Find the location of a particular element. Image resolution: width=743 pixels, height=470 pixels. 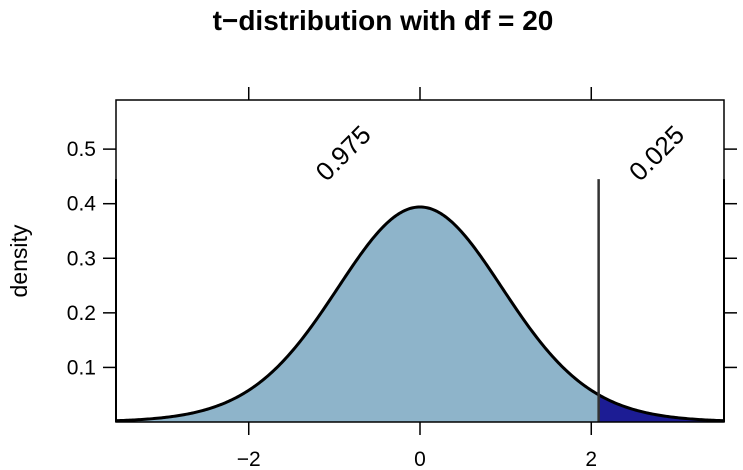

y-tick-label: 0.3 is located at coordinates (81, 258).